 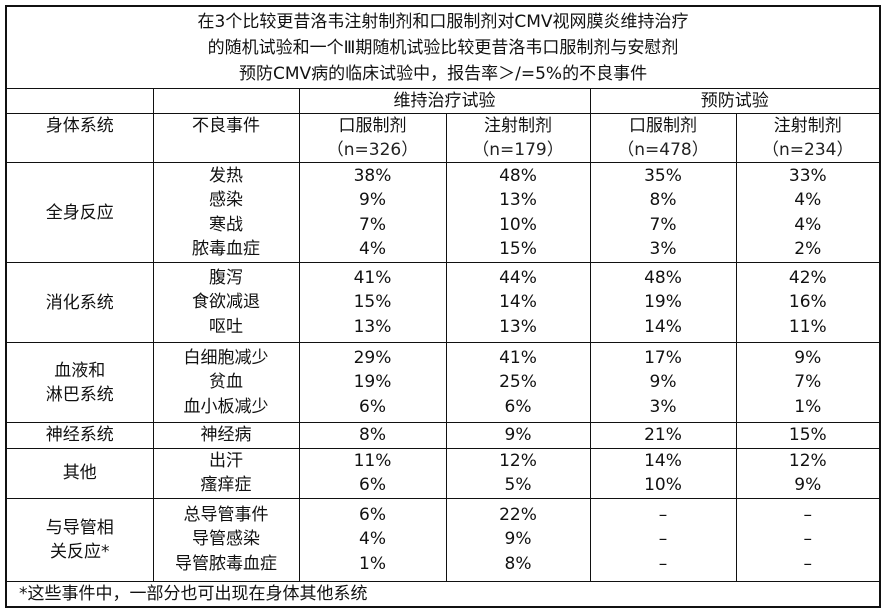 What do you see at coordinates (808, 138) in the screenshot?
I see `column-header: 注射制剂 （n=234）` at bounding box center [808, 138].